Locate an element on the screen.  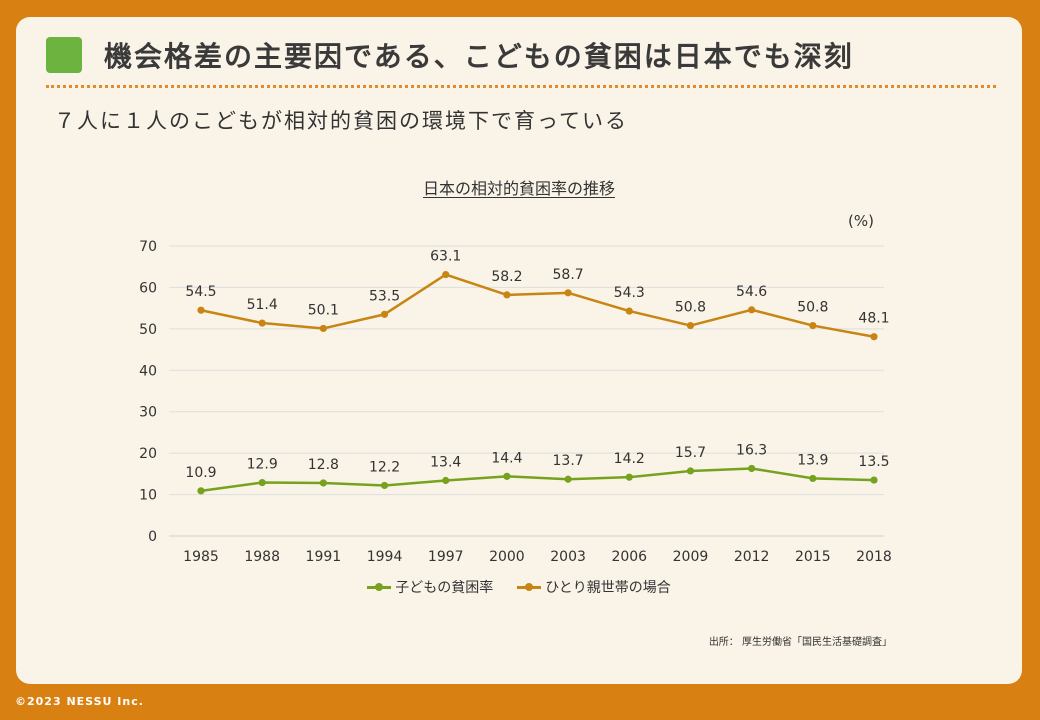
data-label: 54.5 is located at coordinates (200, 292).